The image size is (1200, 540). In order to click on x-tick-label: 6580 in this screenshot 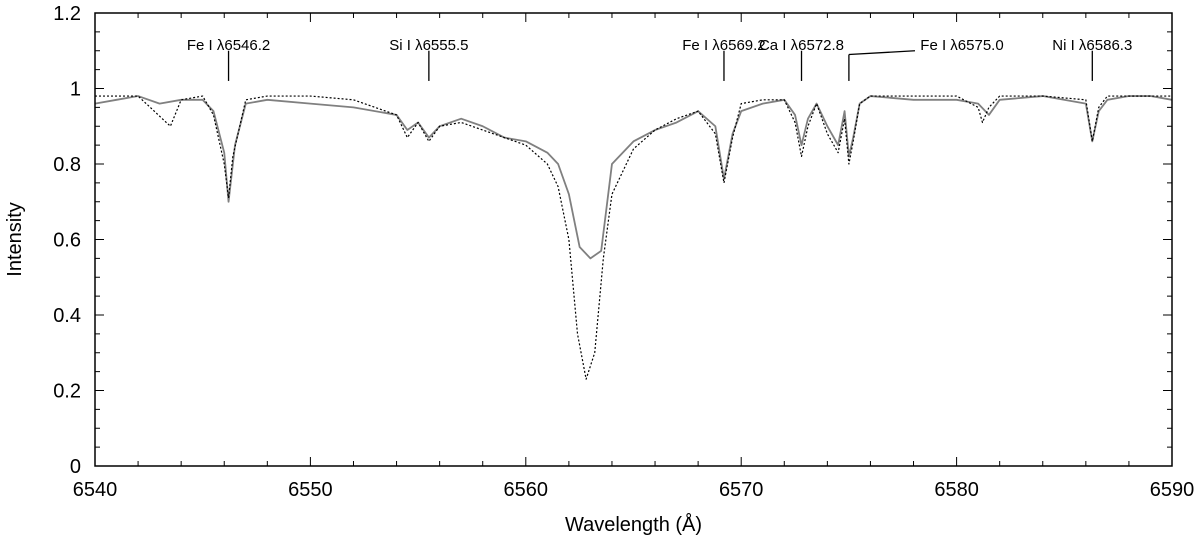, I will do `click(956, 490)`.